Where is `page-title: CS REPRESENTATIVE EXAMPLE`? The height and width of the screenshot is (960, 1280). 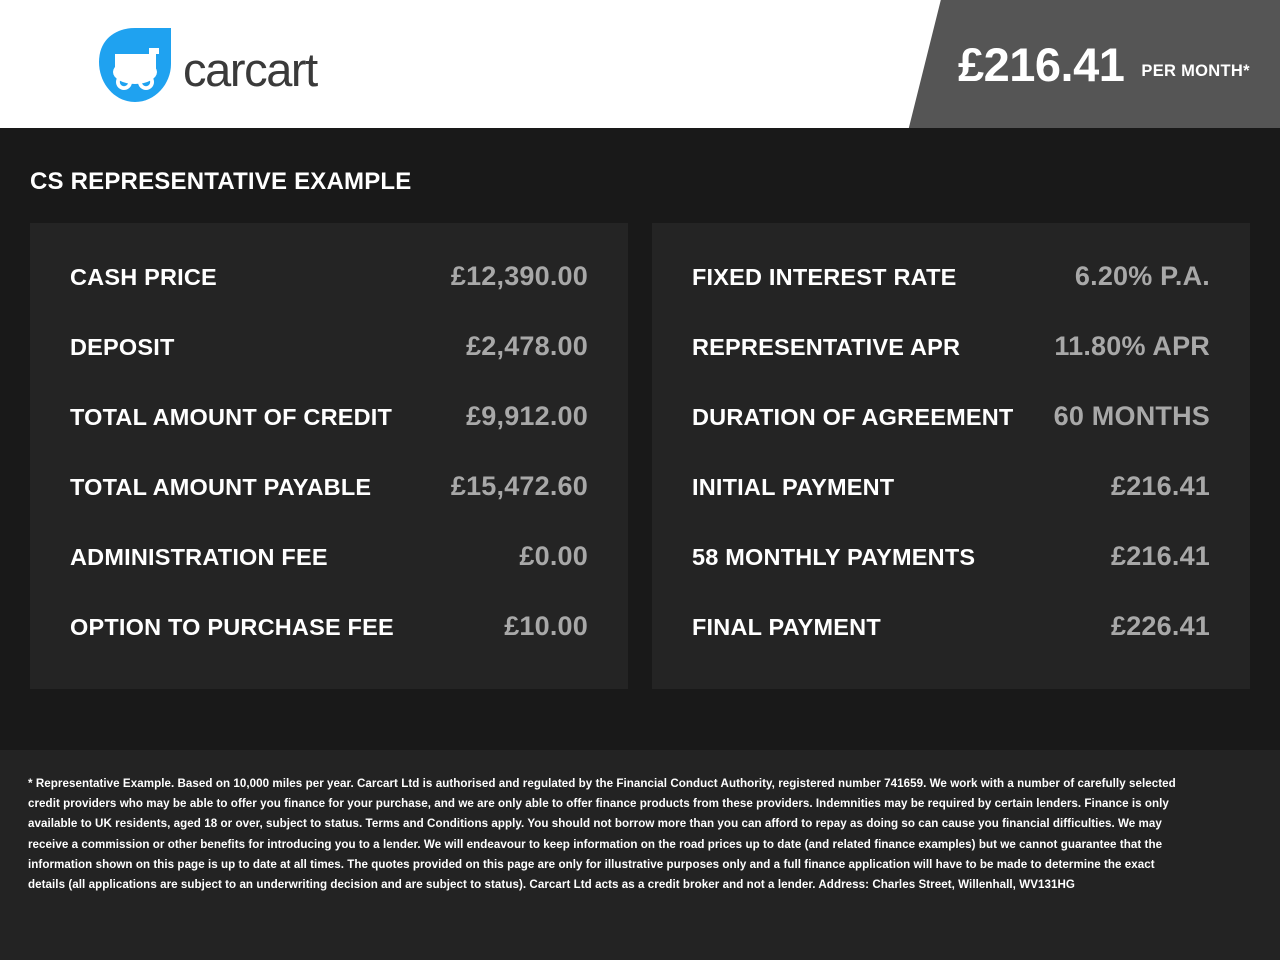
page-title: CS REPRESENTATIVE EXAMPLE is located at coordinates (221, 181).